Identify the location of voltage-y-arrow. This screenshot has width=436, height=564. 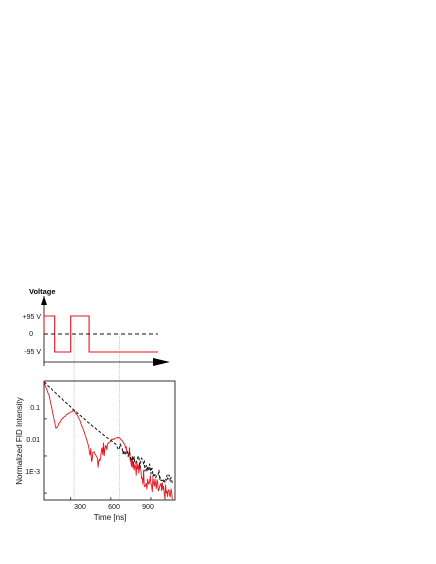
(44, 300).